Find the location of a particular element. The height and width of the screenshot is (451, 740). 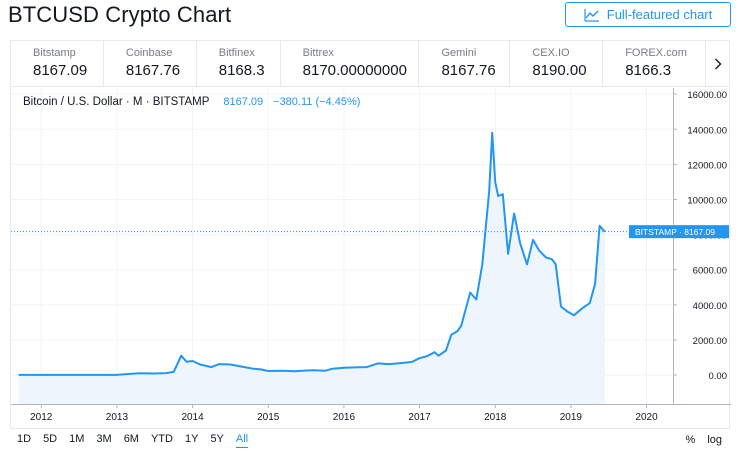

x-tick-label: 2020 is located at coordinates (646, 417).